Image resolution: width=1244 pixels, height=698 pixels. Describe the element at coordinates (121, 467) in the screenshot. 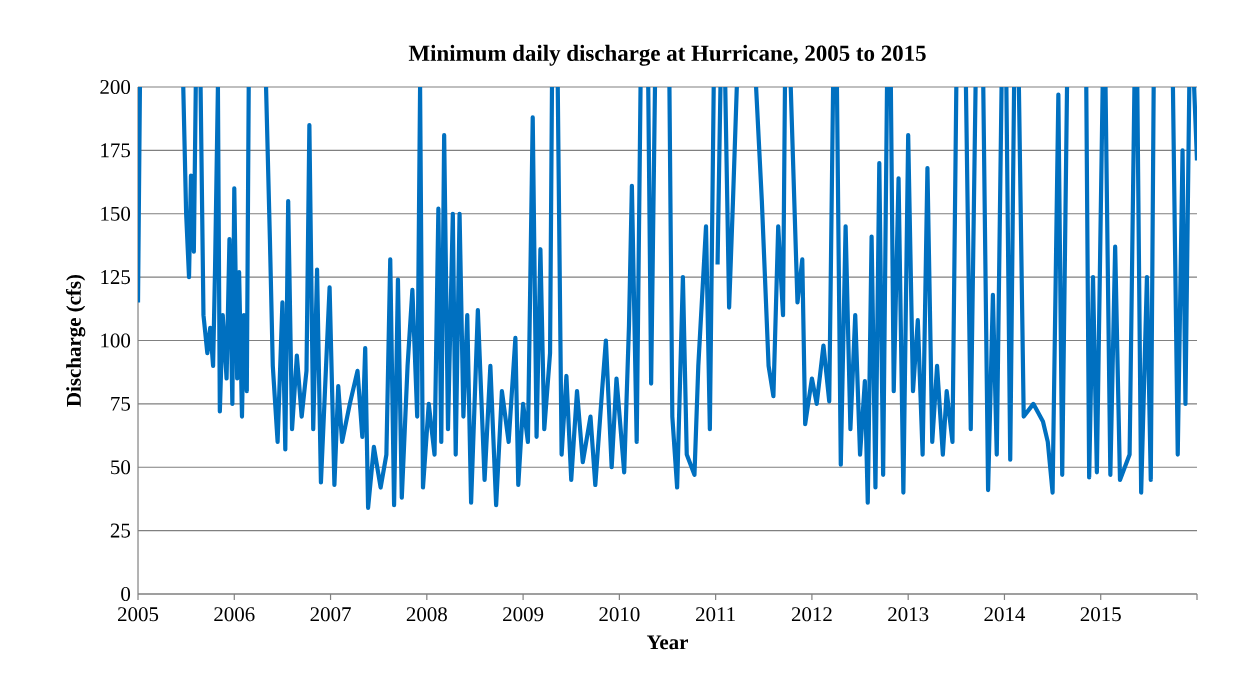

I see `y-tick-label: 50` at that location.